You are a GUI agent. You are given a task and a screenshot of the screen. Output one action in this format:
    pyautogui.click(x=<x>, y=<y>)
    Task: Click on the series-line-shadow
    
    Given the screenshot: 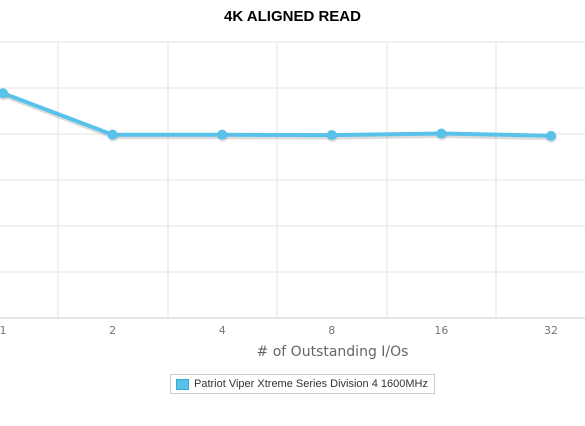 What is the action you would take?
    pyautogui.click(x=278, y=116)
    